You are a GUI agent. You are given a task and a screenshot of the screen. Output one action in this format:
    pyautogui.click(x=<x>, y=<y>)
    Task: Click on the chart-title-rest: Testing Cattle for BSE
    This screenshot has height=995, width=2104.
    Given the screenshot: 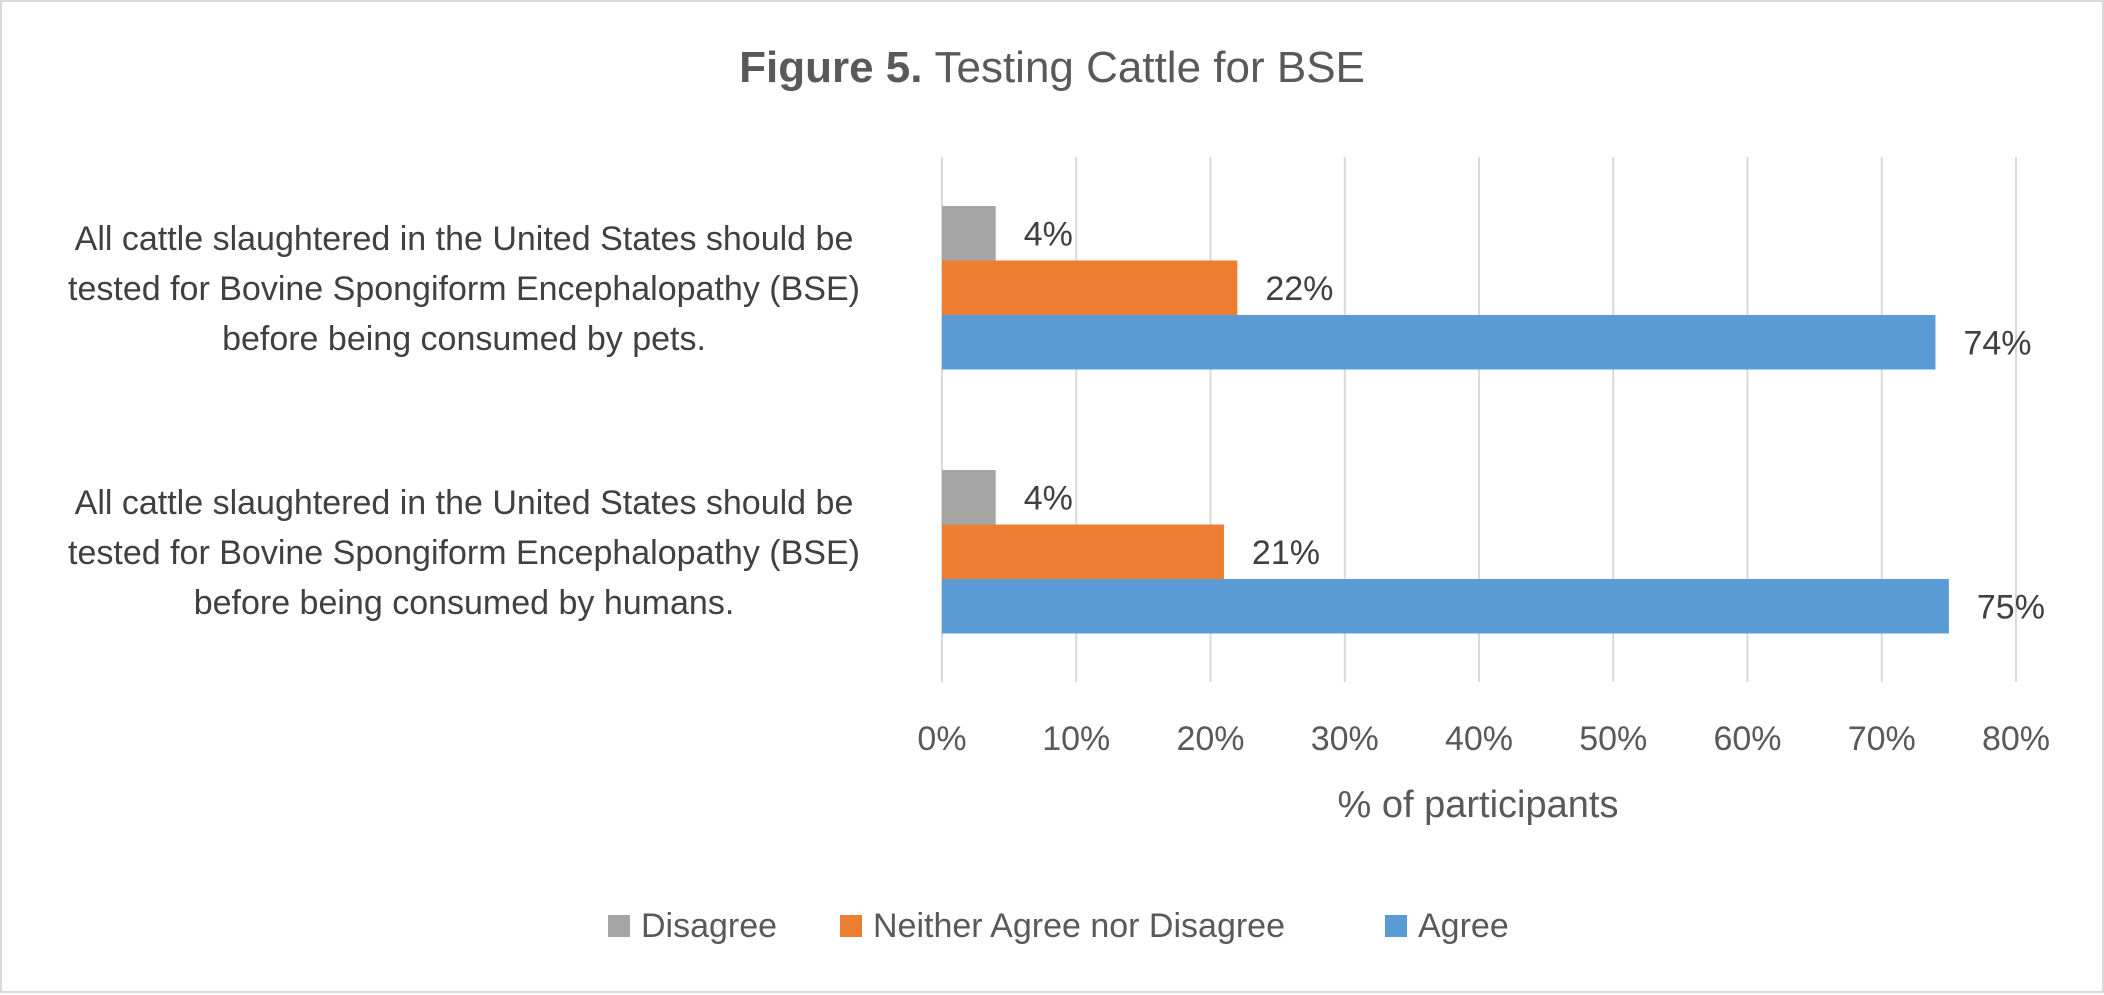 What is the action you would take?
    pyautogui.click(x=1149, y=67)
    